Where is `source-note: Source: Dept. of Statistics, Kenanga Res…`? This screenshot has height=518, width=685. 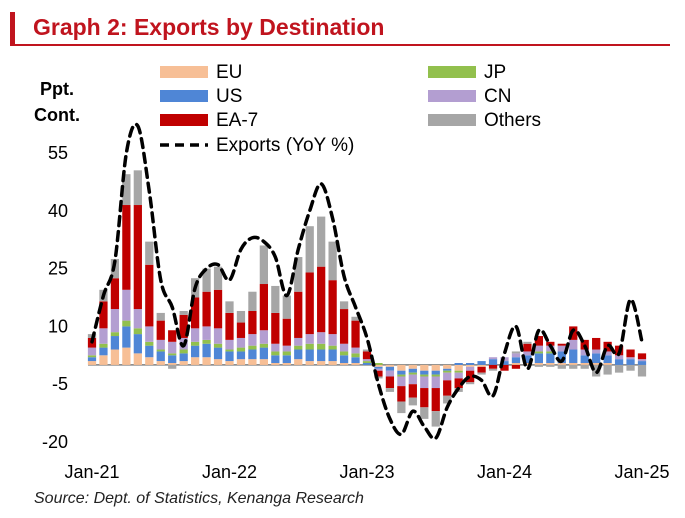 source-note: Source: Dept. of Statistics, Kenanga Res… is located at coordinates (199, 498).